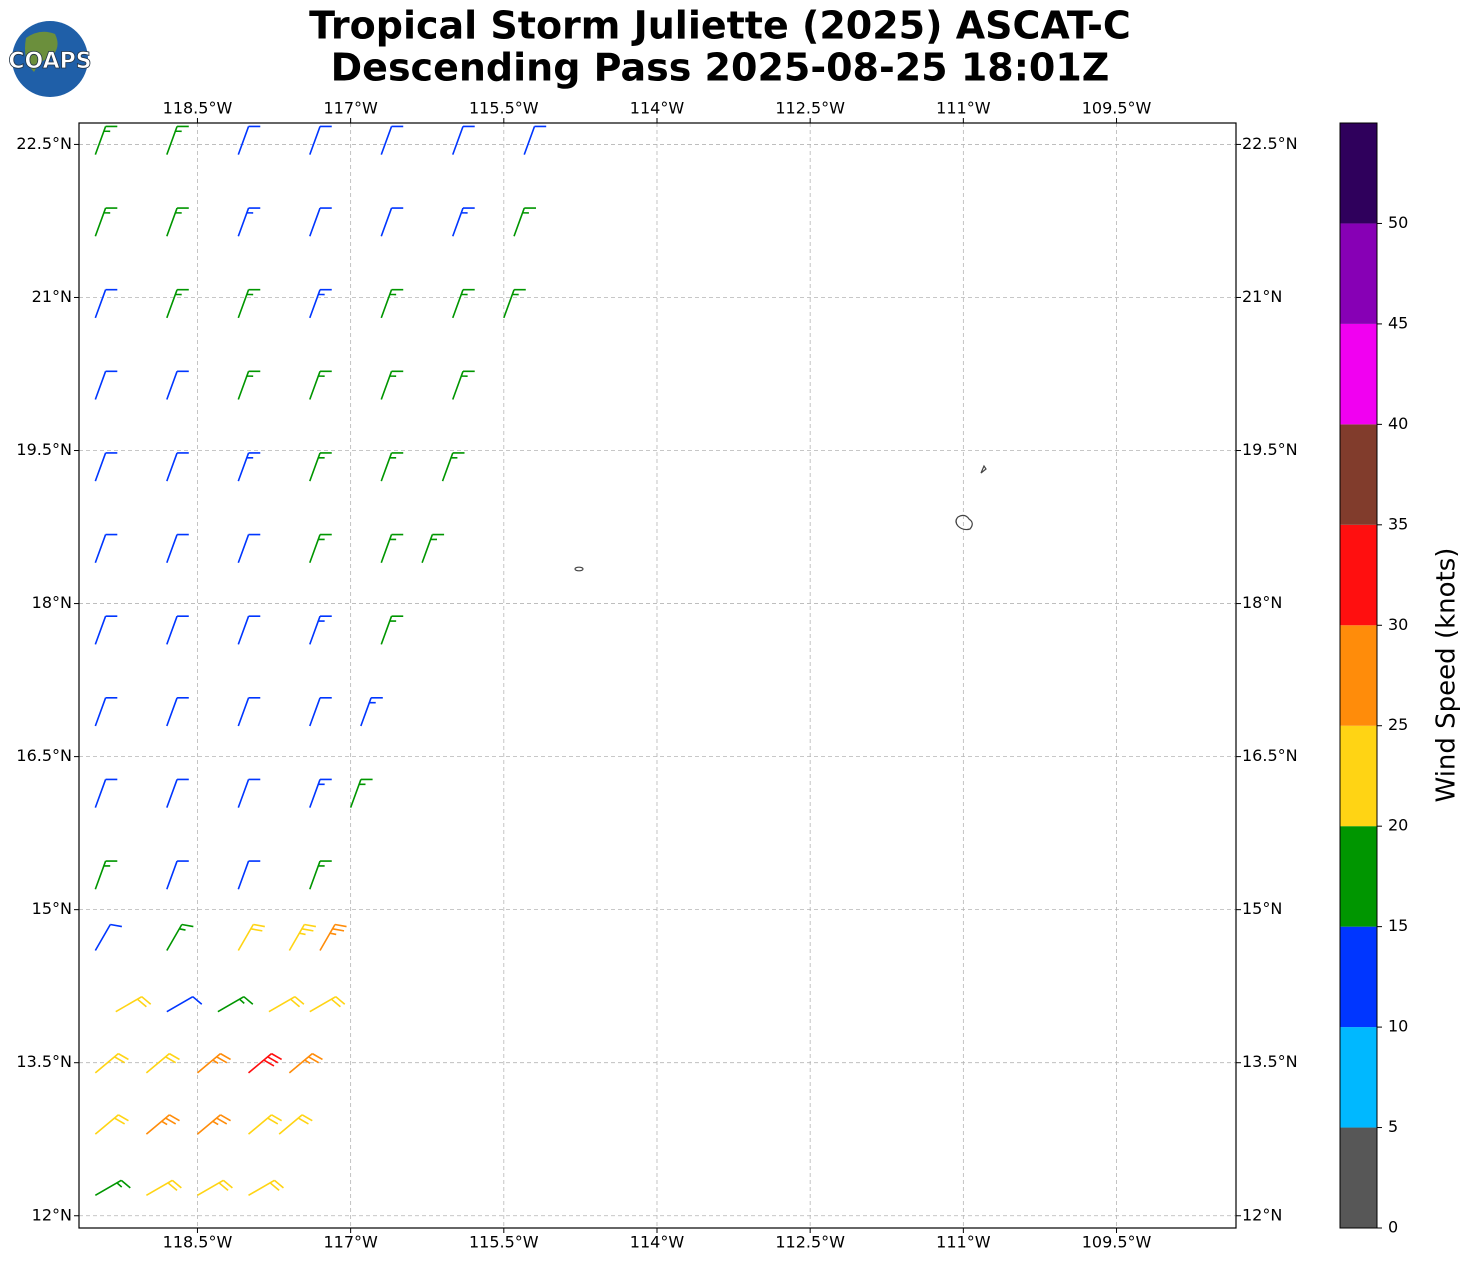  Describe the element at coordinates (1393, 1126) in the screenshot. I see `colorbar-tick-label: 5` at that location.